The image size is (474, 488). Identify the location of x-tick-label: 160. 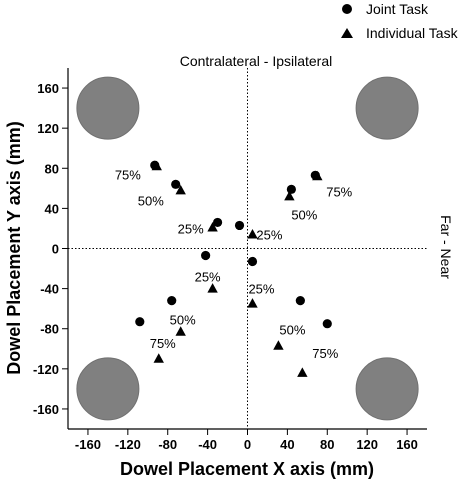
(407, 444).